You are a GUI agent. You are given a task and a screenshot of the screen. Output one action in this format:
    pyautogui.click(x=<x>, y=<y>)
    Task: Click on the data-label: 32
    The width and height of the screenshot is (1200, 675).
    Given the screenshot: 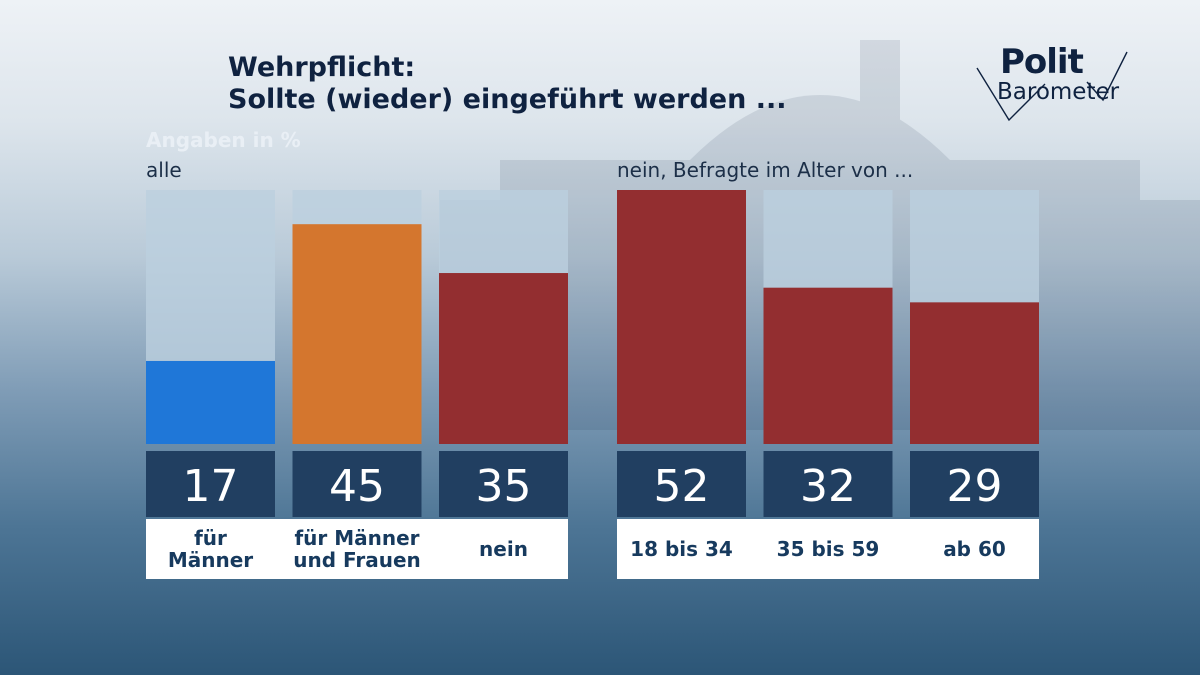 What is the action you would take?
    pyautogui.click(x=828, y=486)
    